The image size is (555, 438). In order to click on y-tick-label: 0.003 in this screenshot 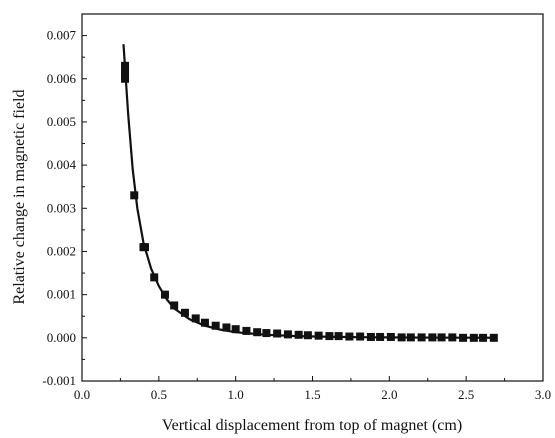, I will do `click(61, 207)`.